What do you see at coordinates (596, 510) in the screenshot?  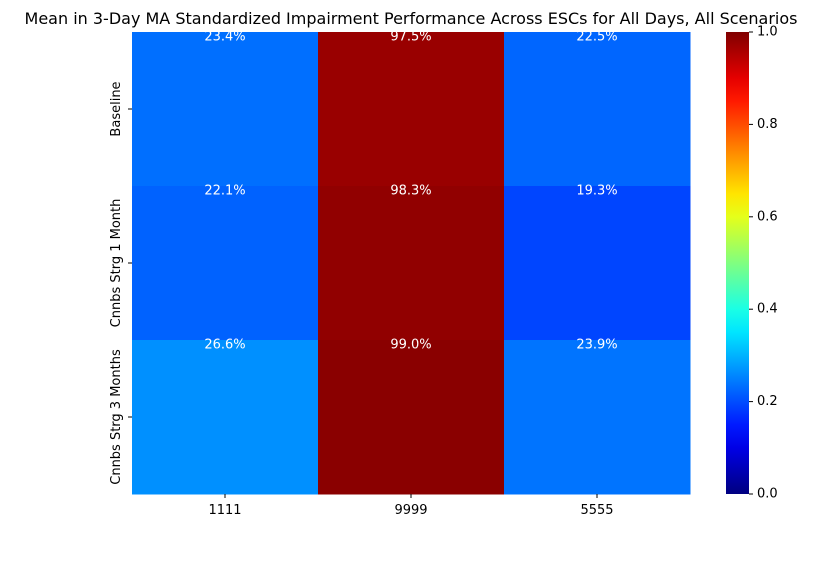 I see `x-tick-label: 5555` at bounding box center [596, 510].